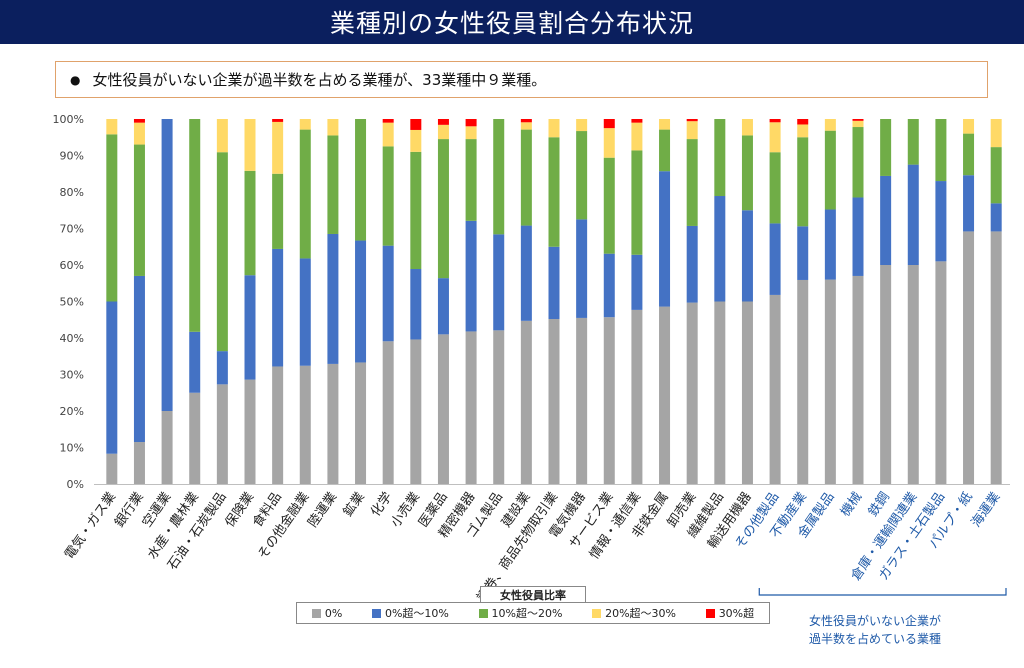 The height and width of the screenshot is (668, 1024). What do you see at coordinates (851, 505) in the screenshot?
I see `x-tick-label: 機械` at bounding box center [851, 505].